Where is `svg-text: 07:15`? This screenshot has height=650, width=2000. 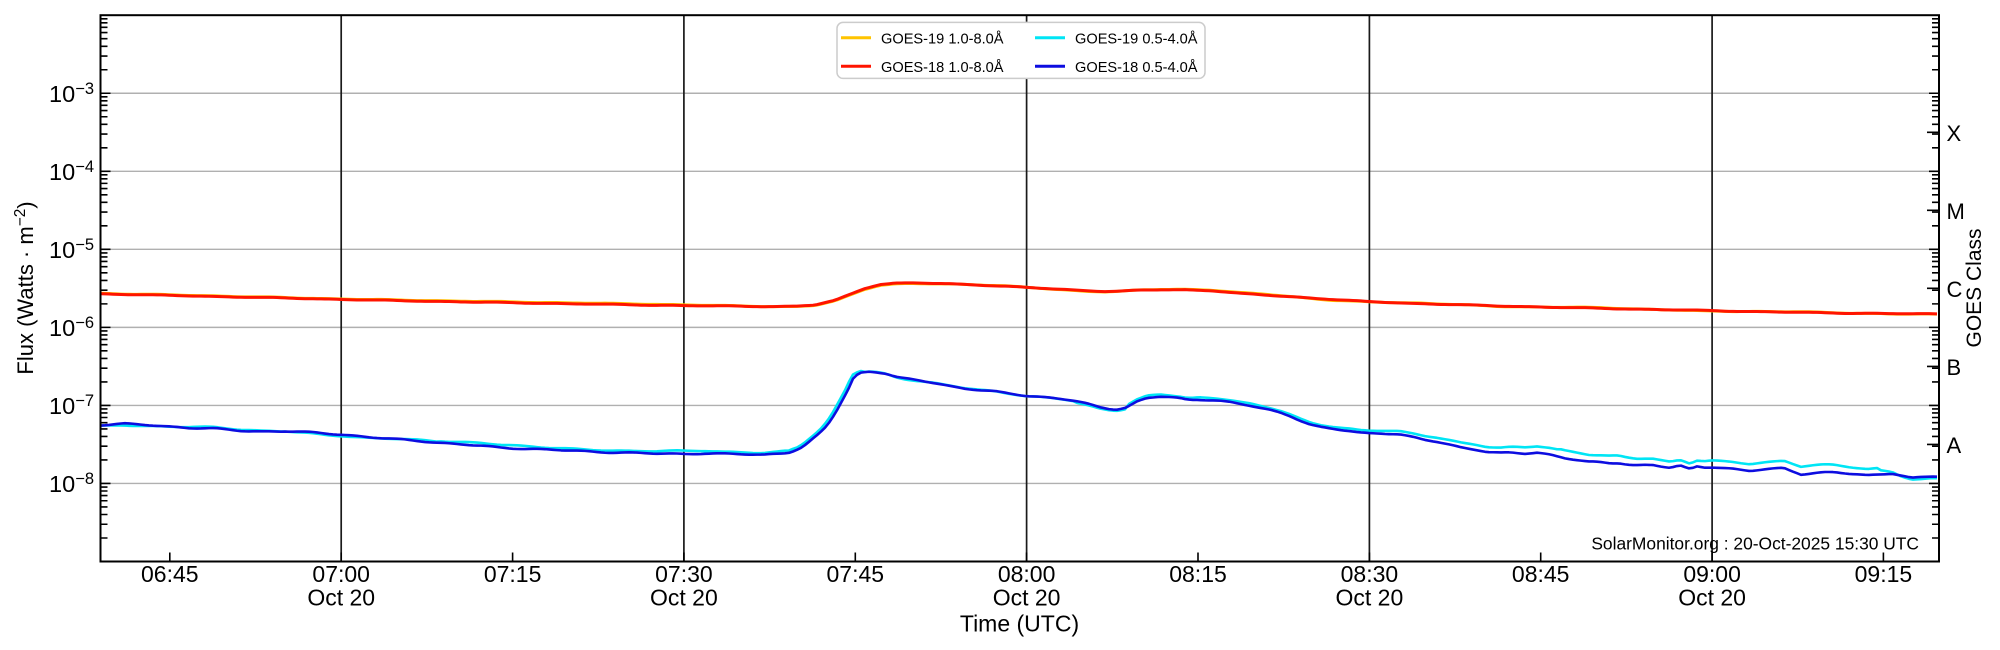 svg-text: 07:15 is located at coordinates (513, 574).